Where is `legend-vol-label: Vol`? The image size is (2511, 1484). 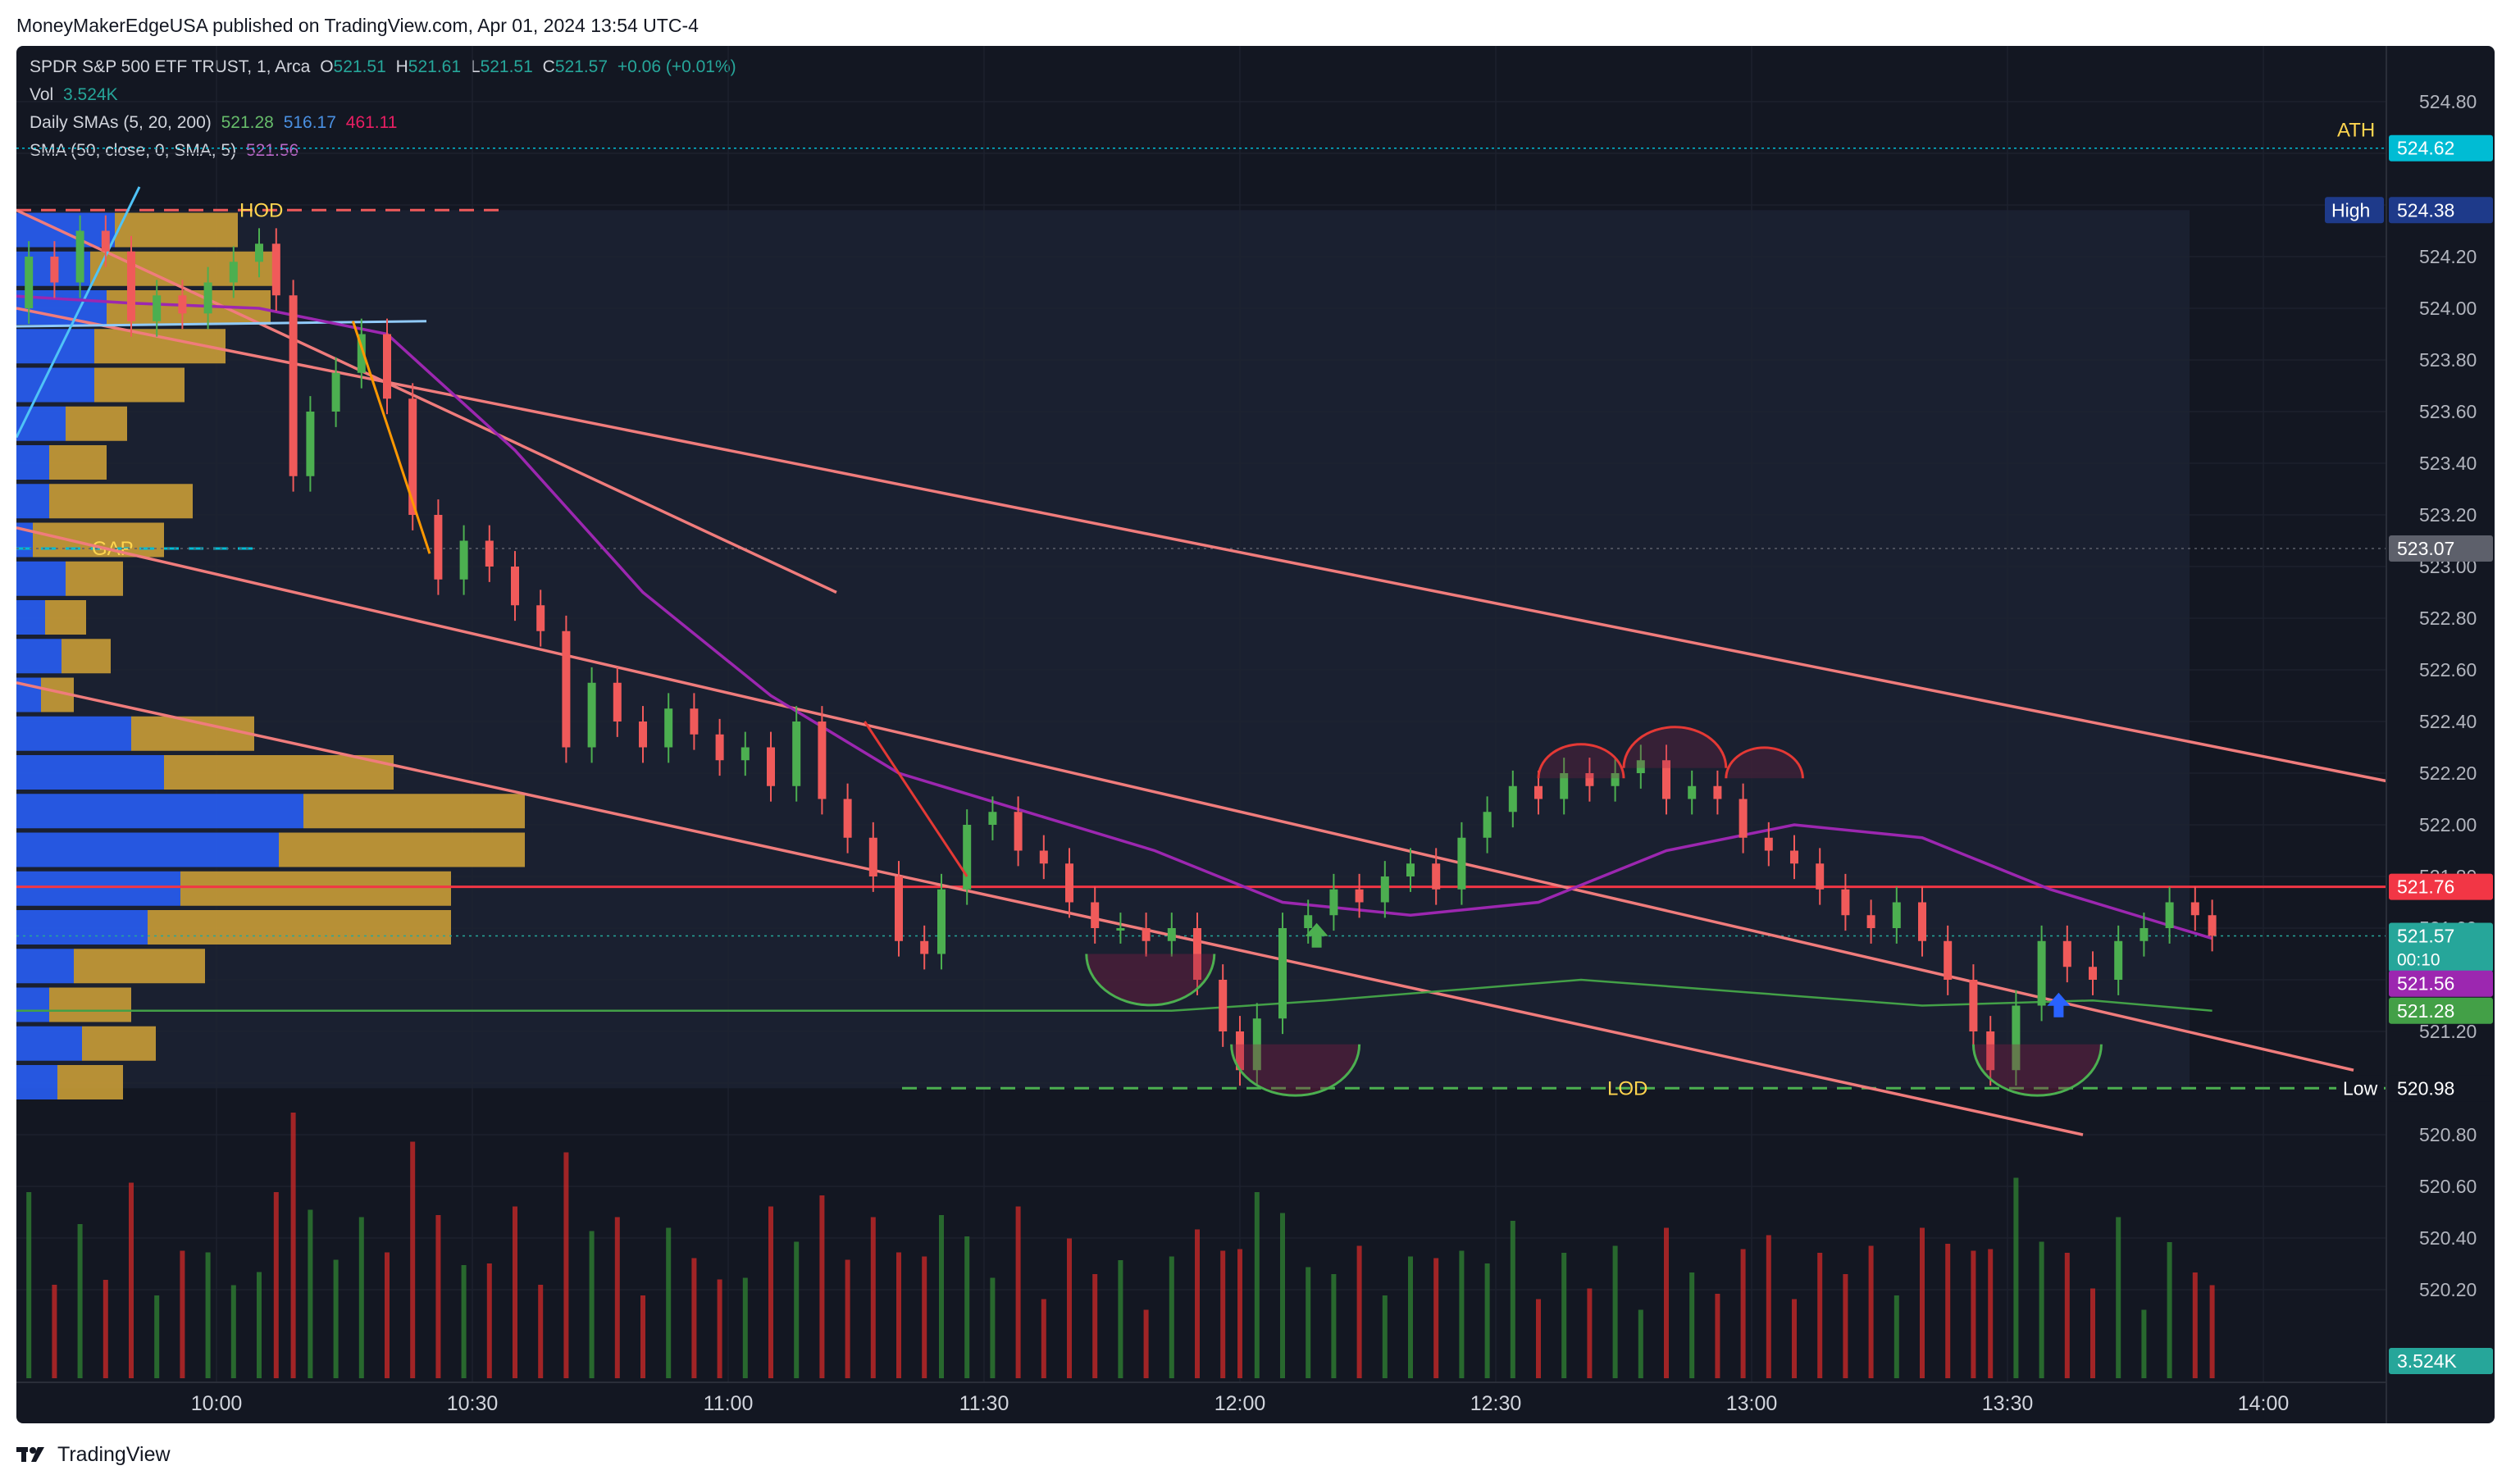
legend-vol-label: Vol is located at coordinates (42, 94).